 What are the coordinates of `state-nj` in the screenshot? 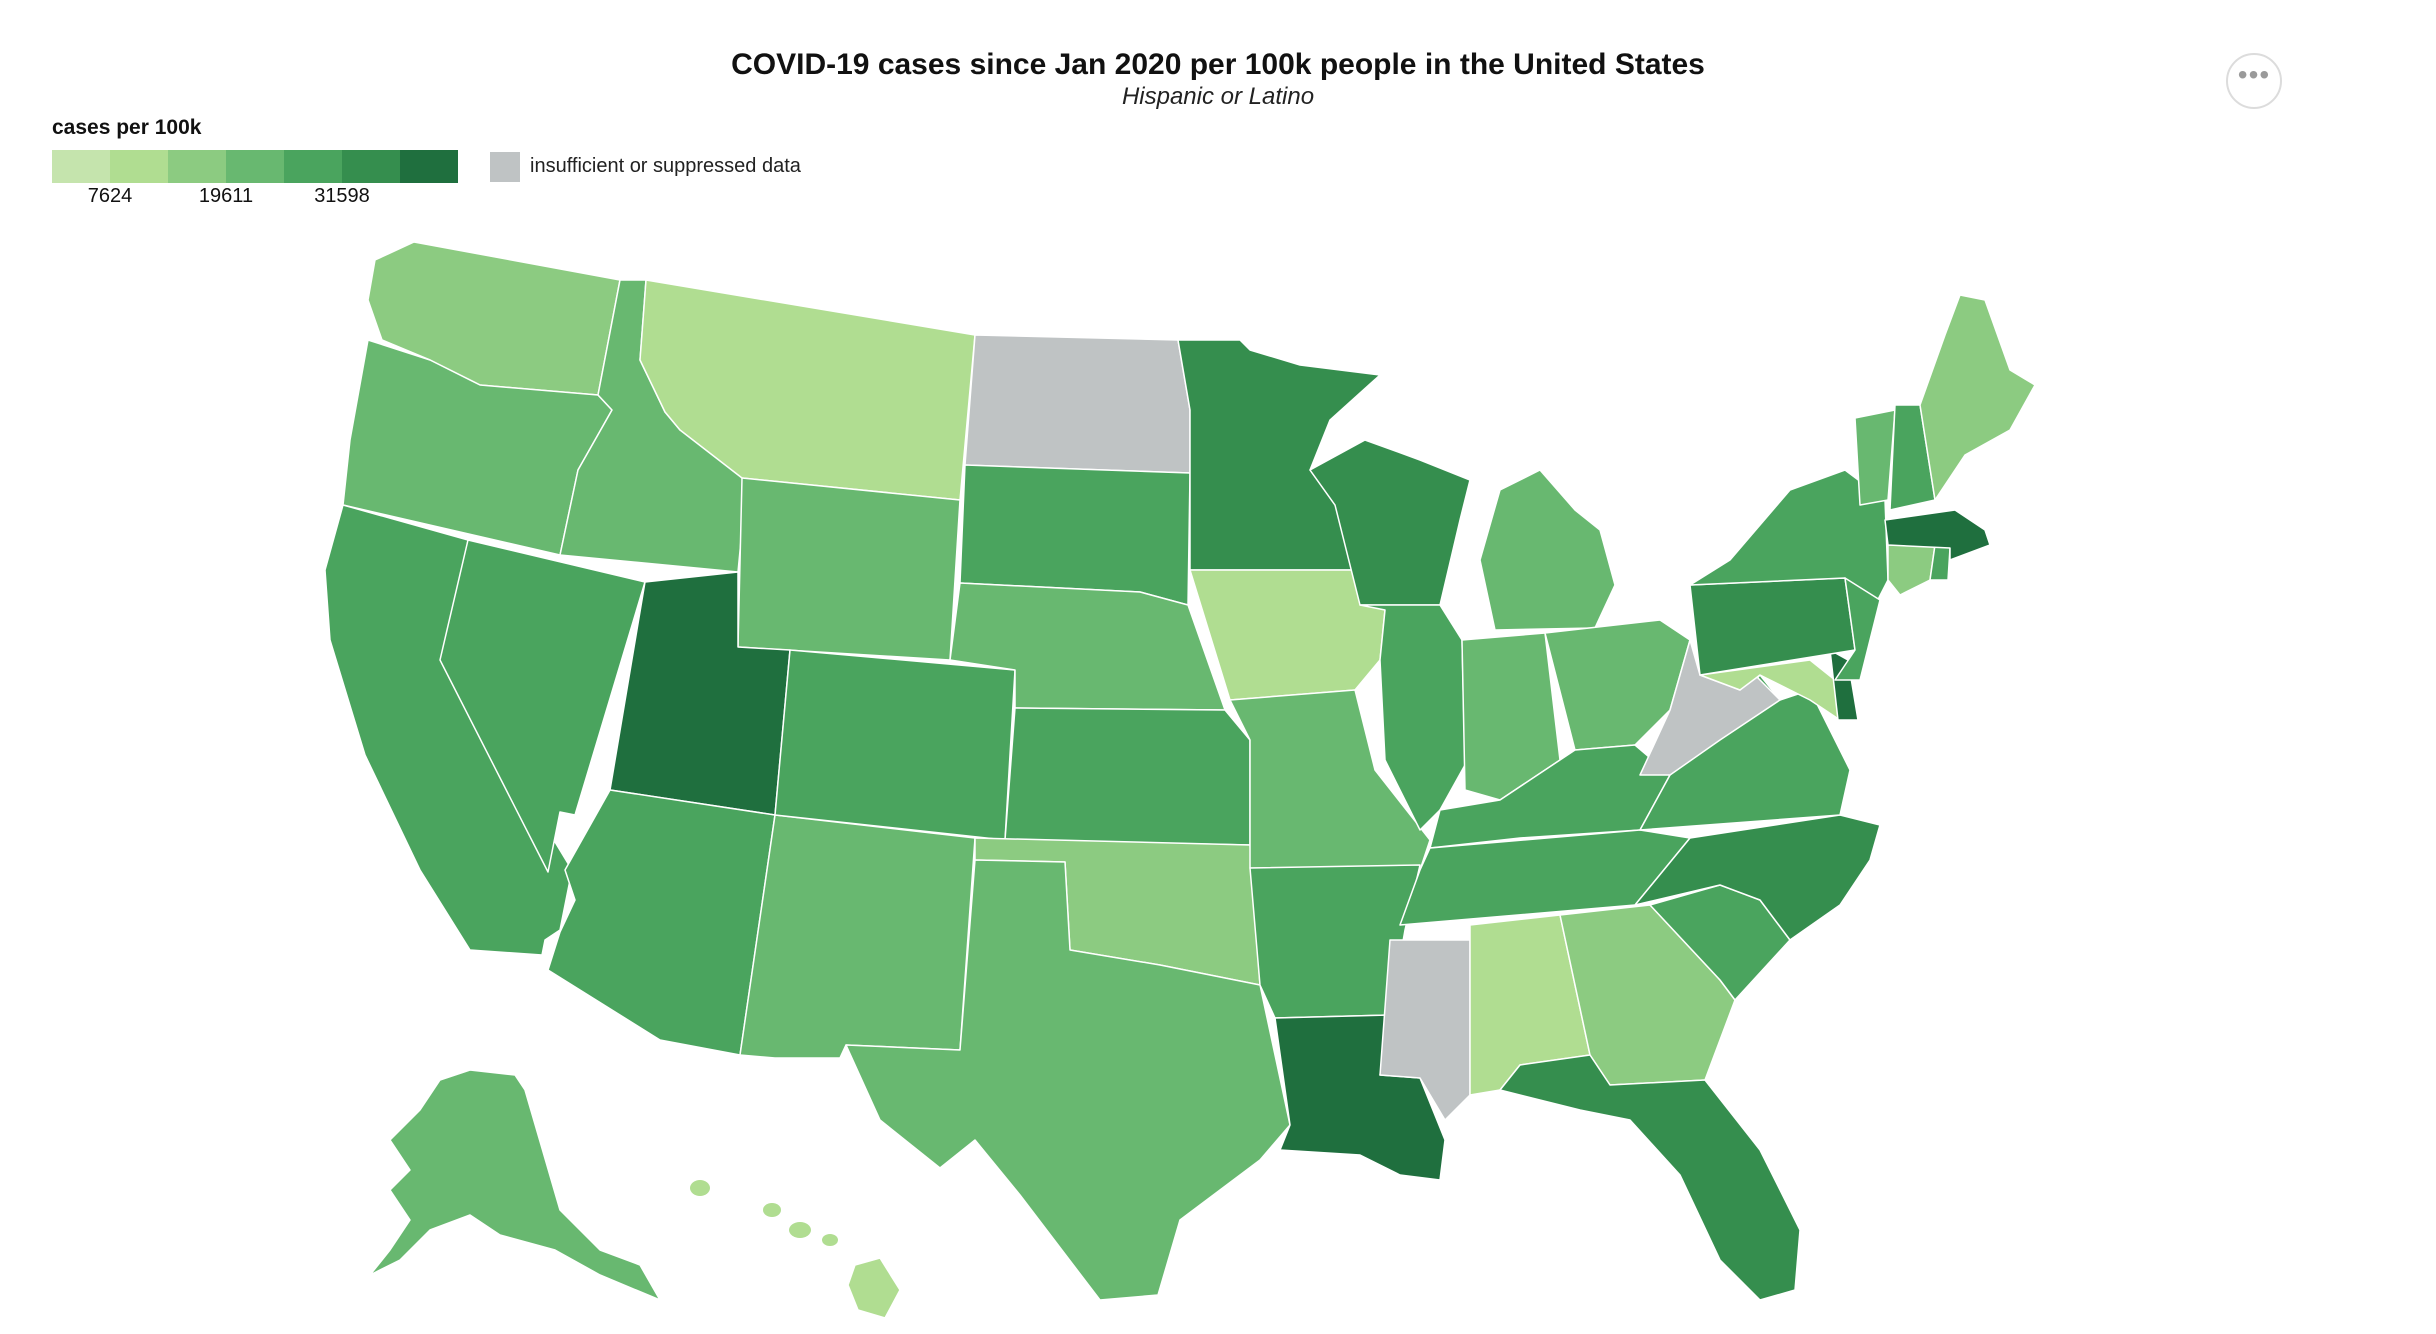 It's located at (1857, 629).